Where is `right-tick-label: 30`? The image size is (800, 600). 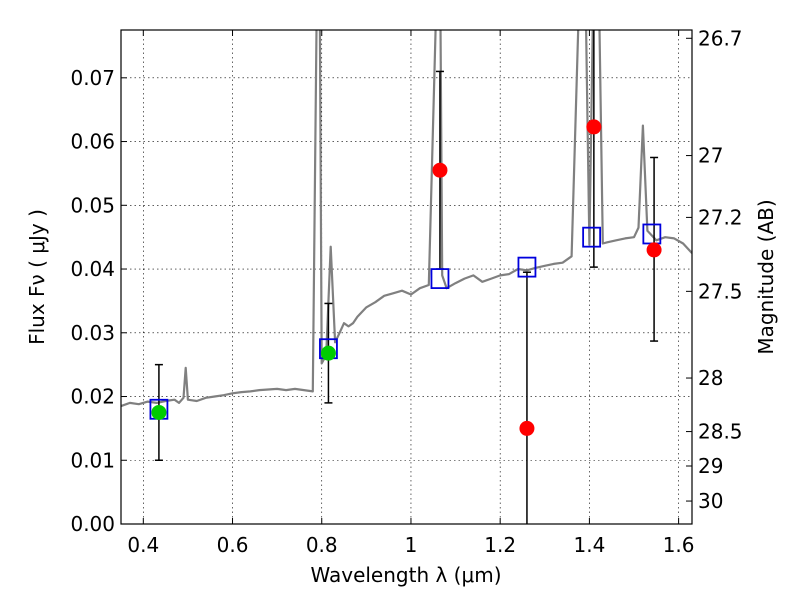
right-tick-label: 30 is located at coordinates (710, 501).